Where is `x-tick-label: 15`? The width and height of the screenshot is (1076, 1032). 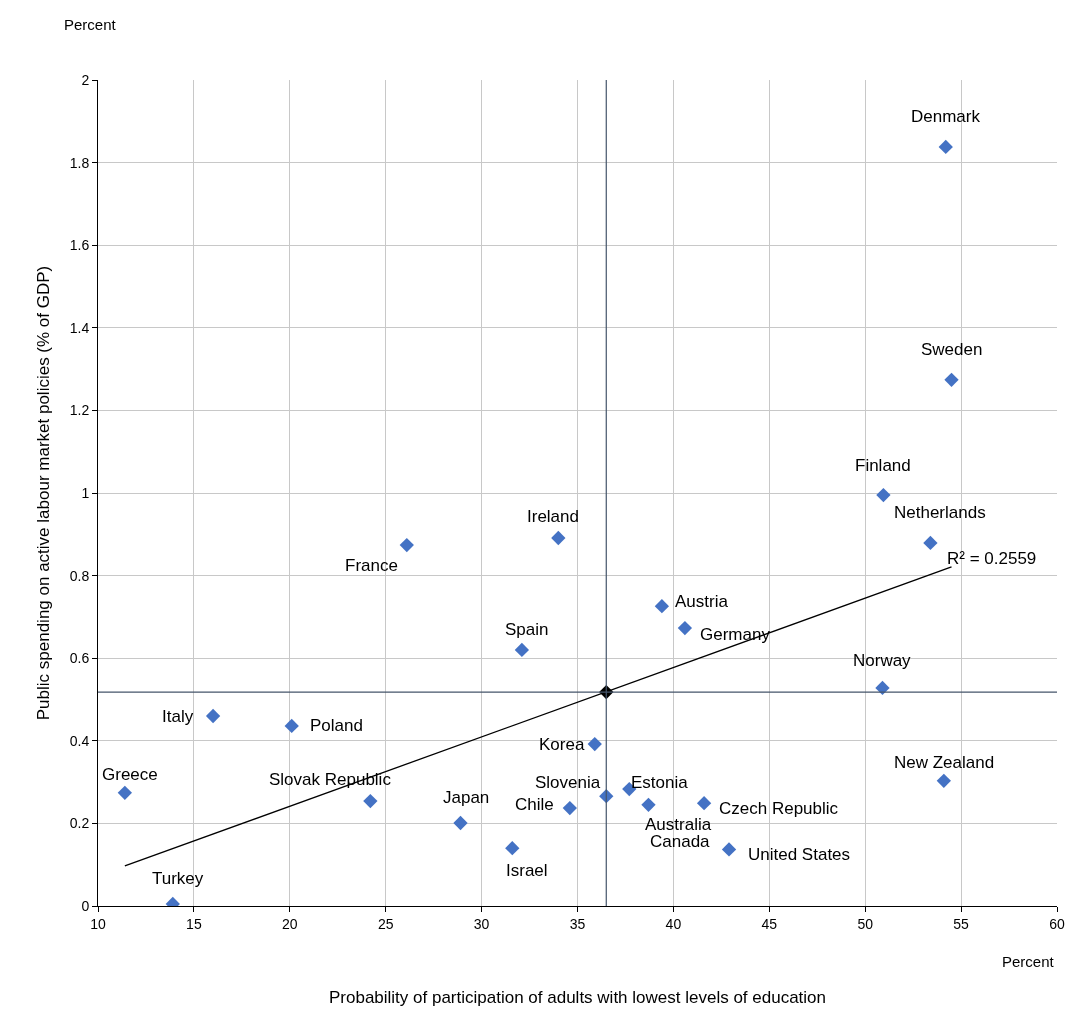 x-tick-label: 15 is located at coordinates (194, 923).